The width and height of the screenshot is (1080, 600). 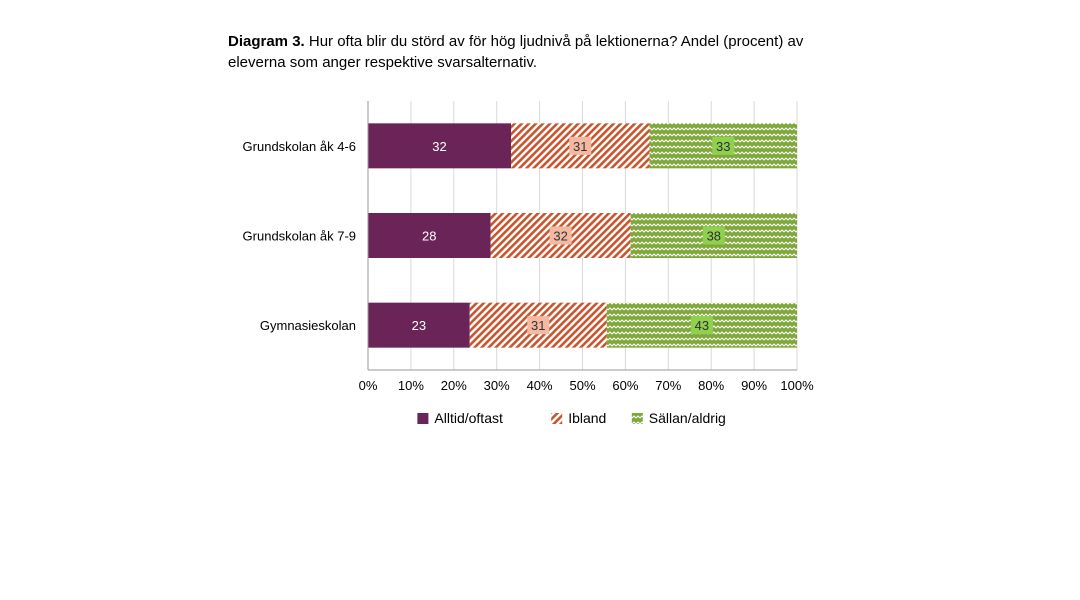 What do you see at coordinates (454, 385) in the screenshot?
I see `x-tick-label: 20%` at bounding box center [454, 385].